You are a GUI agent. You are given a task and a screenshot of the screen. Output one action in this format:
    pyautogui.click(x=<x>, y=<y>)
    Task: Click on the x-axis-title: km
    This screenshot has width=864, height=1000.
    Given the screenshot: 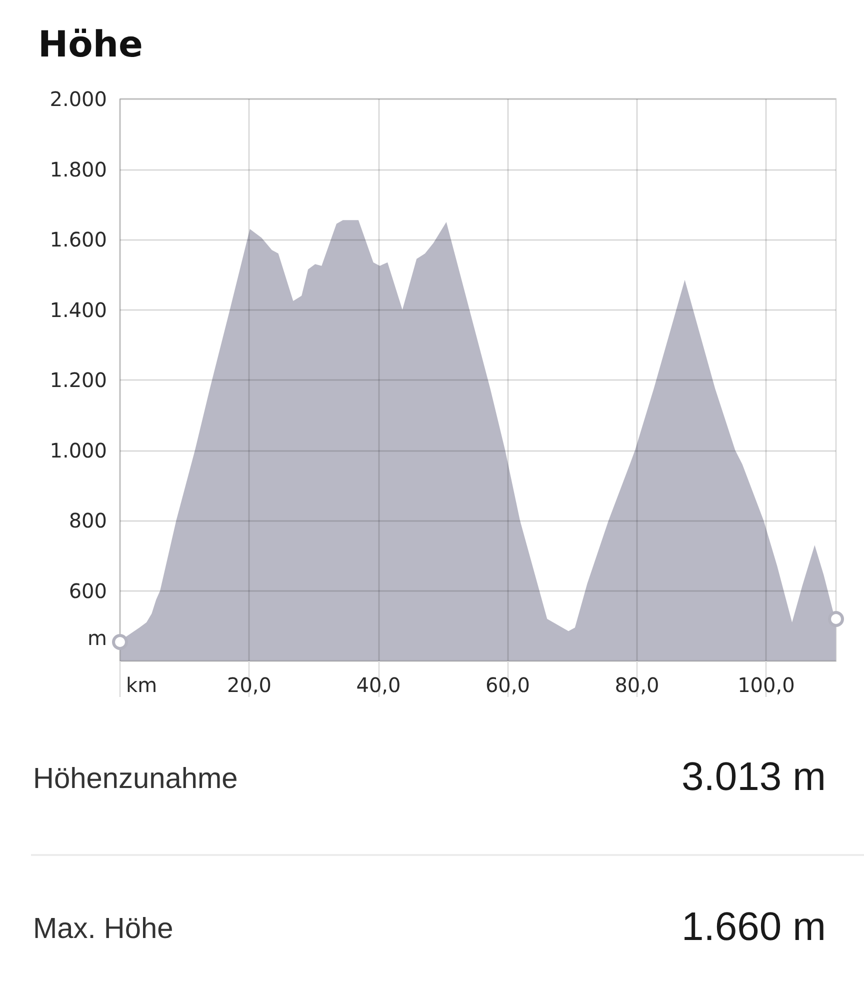 What is the action you would take?
    pyautogui.click(x=142, y=685)
    